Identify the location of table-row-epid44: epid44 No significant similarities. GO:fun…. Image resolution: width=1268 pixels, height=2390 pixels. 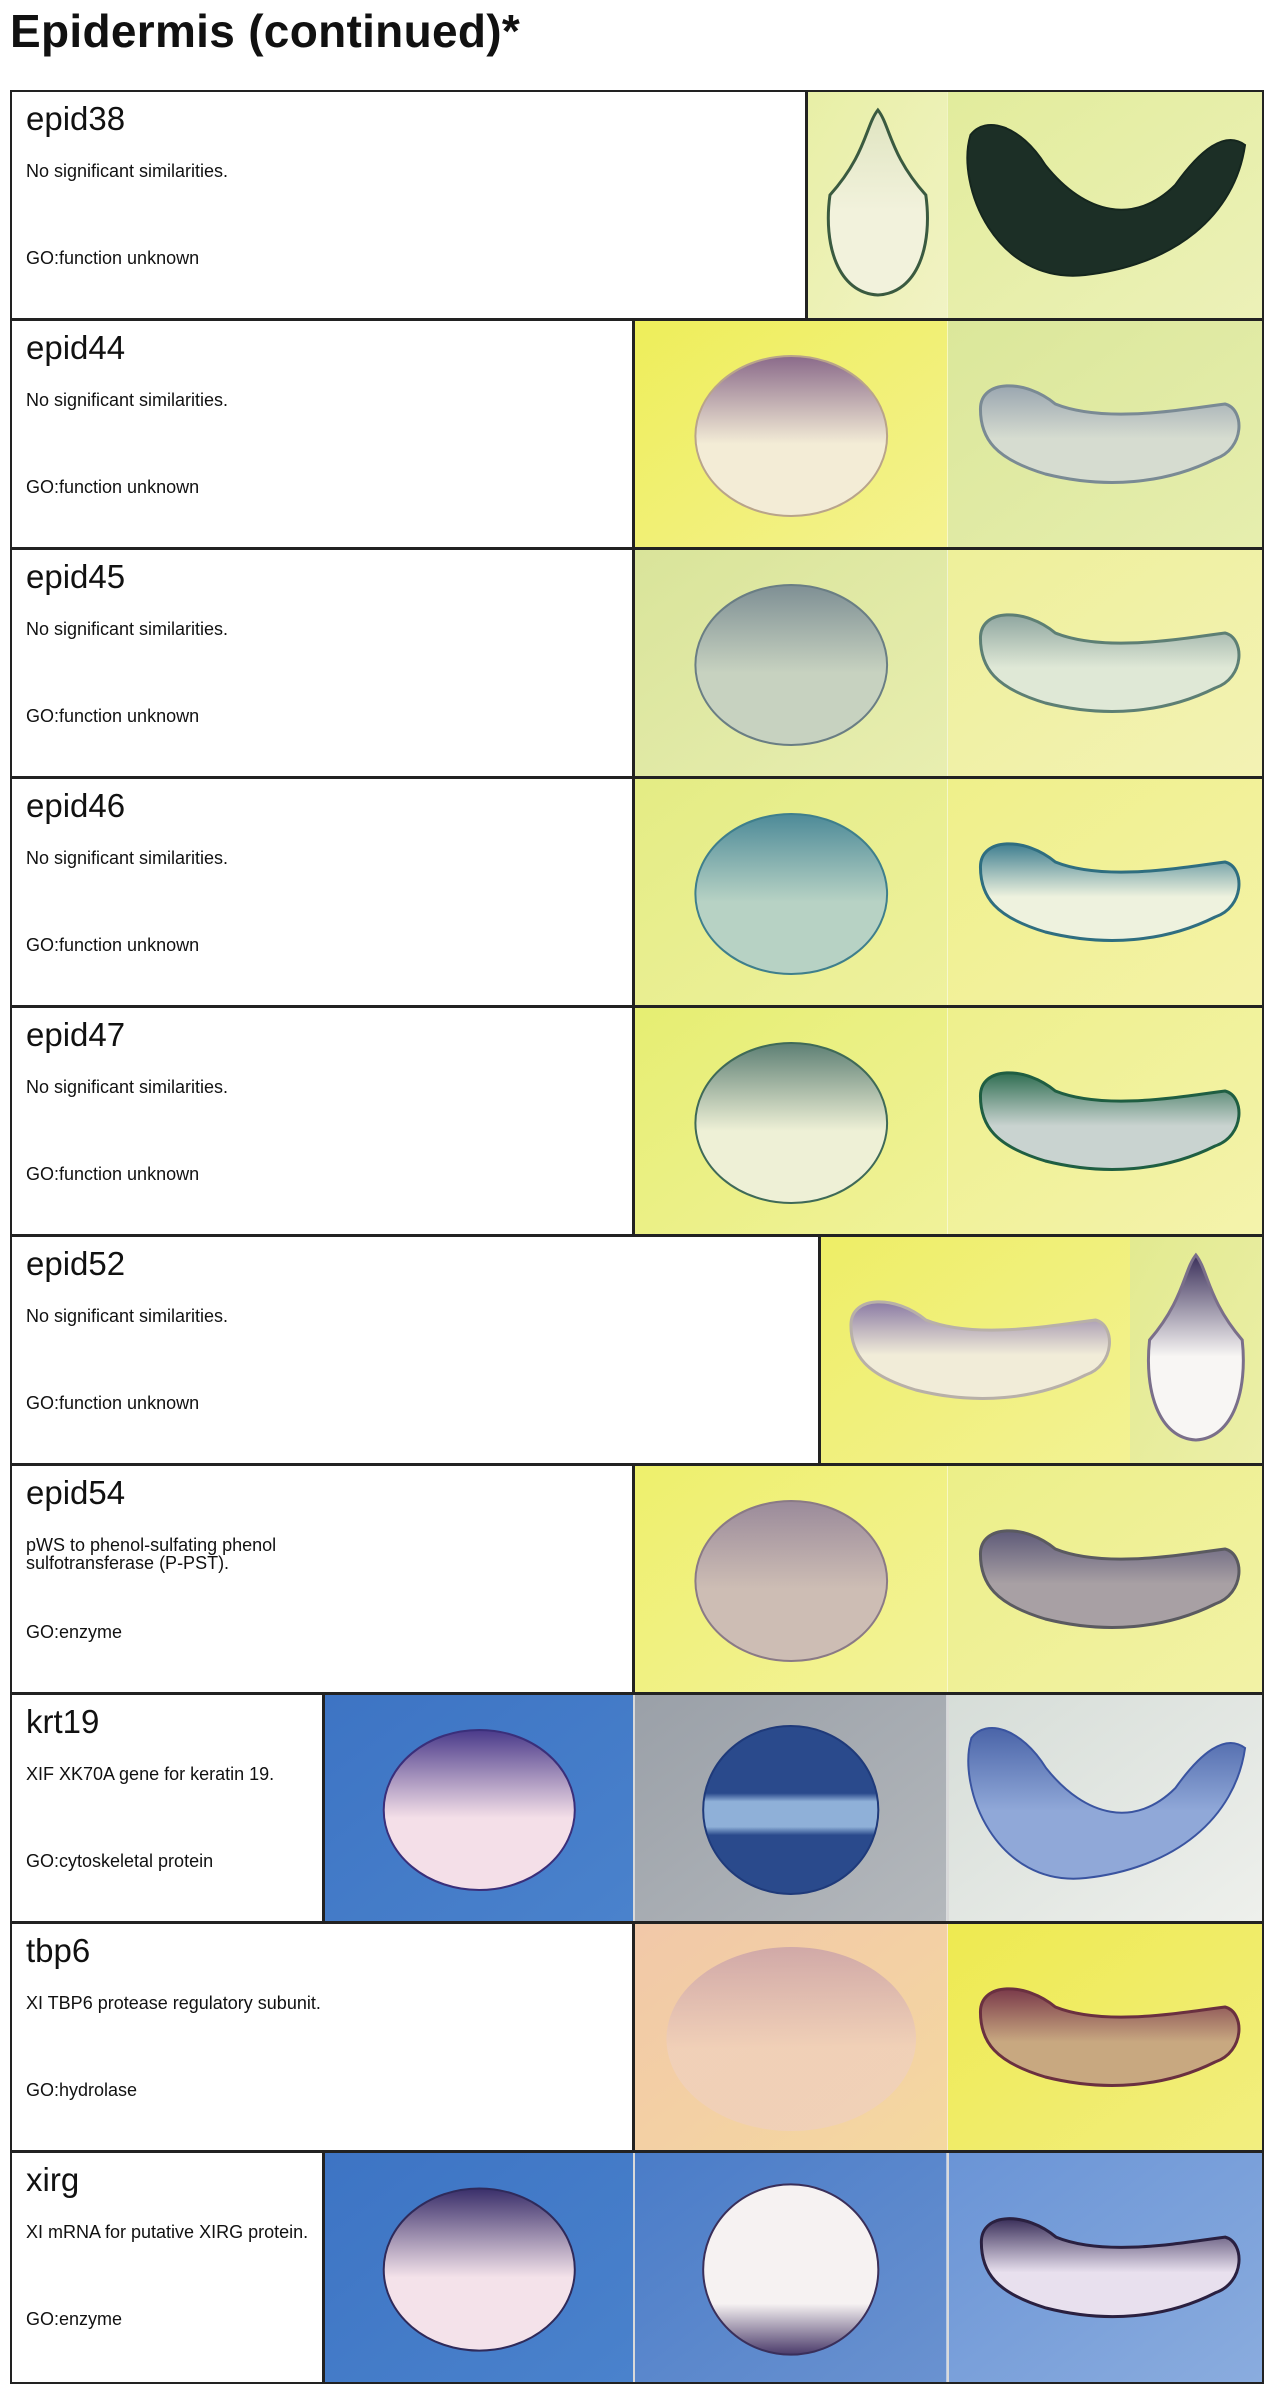
(637, 435).